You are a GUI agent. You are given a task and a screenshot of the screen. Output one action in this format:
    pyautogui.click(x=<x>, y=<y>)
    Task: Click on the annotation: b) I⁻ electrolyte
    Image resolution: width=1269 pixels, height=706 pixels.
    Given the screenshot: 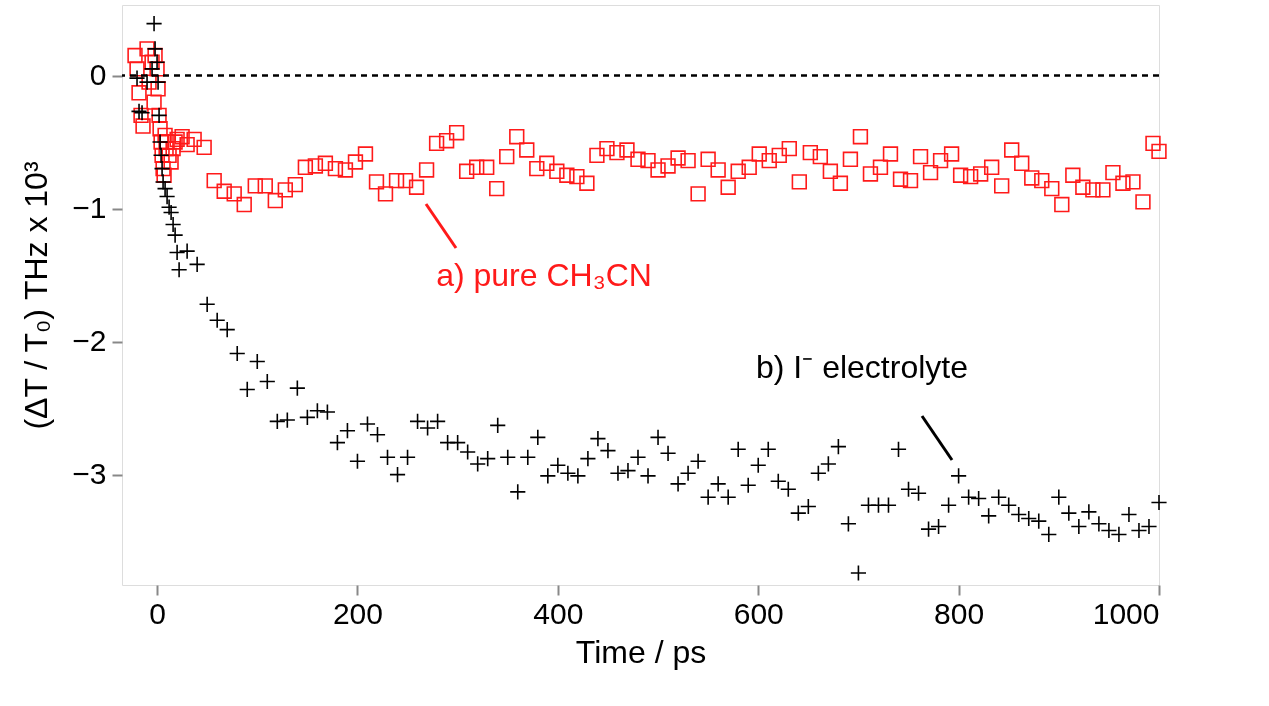 What is the action you would take?
    pyautogui.click(x=862, y=367)
    